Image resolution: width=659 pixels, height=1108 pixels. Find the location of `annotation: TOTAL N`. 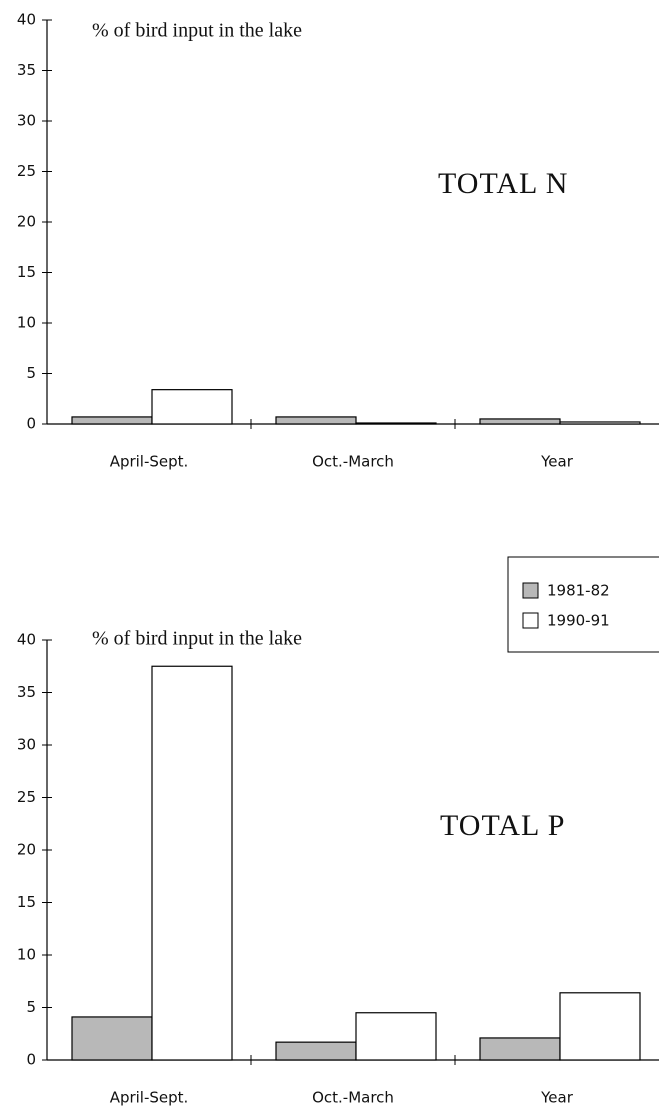

annotation: TOTAL N is located at coordinates (503, 183).